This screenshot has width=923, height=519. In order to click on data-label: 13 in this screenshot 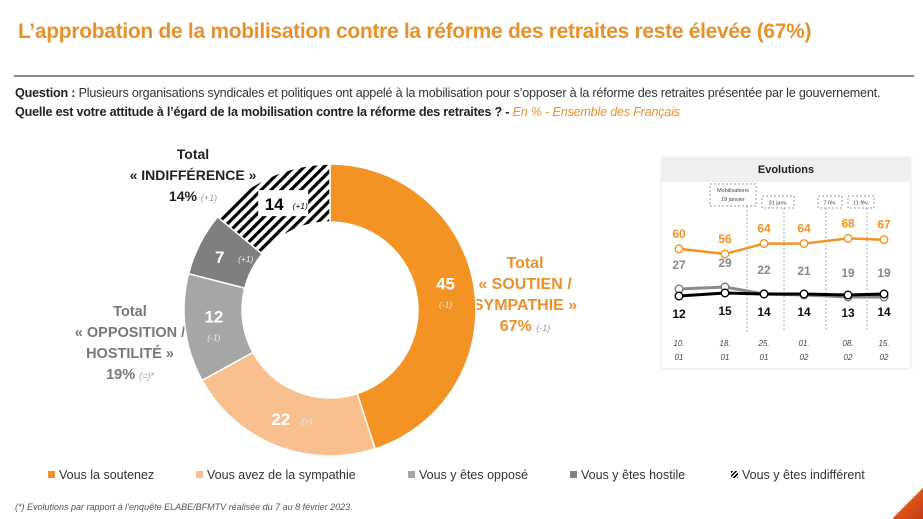, I will do `click(848, 313)`.